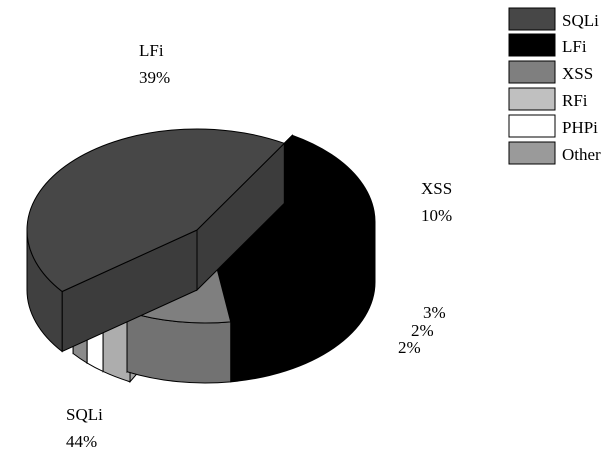 The width and height of the screenshot is (615, 453). Describe the element at coordinates (532, 126) in the screenshot. I see `legend-swatch-phpi` at that location.